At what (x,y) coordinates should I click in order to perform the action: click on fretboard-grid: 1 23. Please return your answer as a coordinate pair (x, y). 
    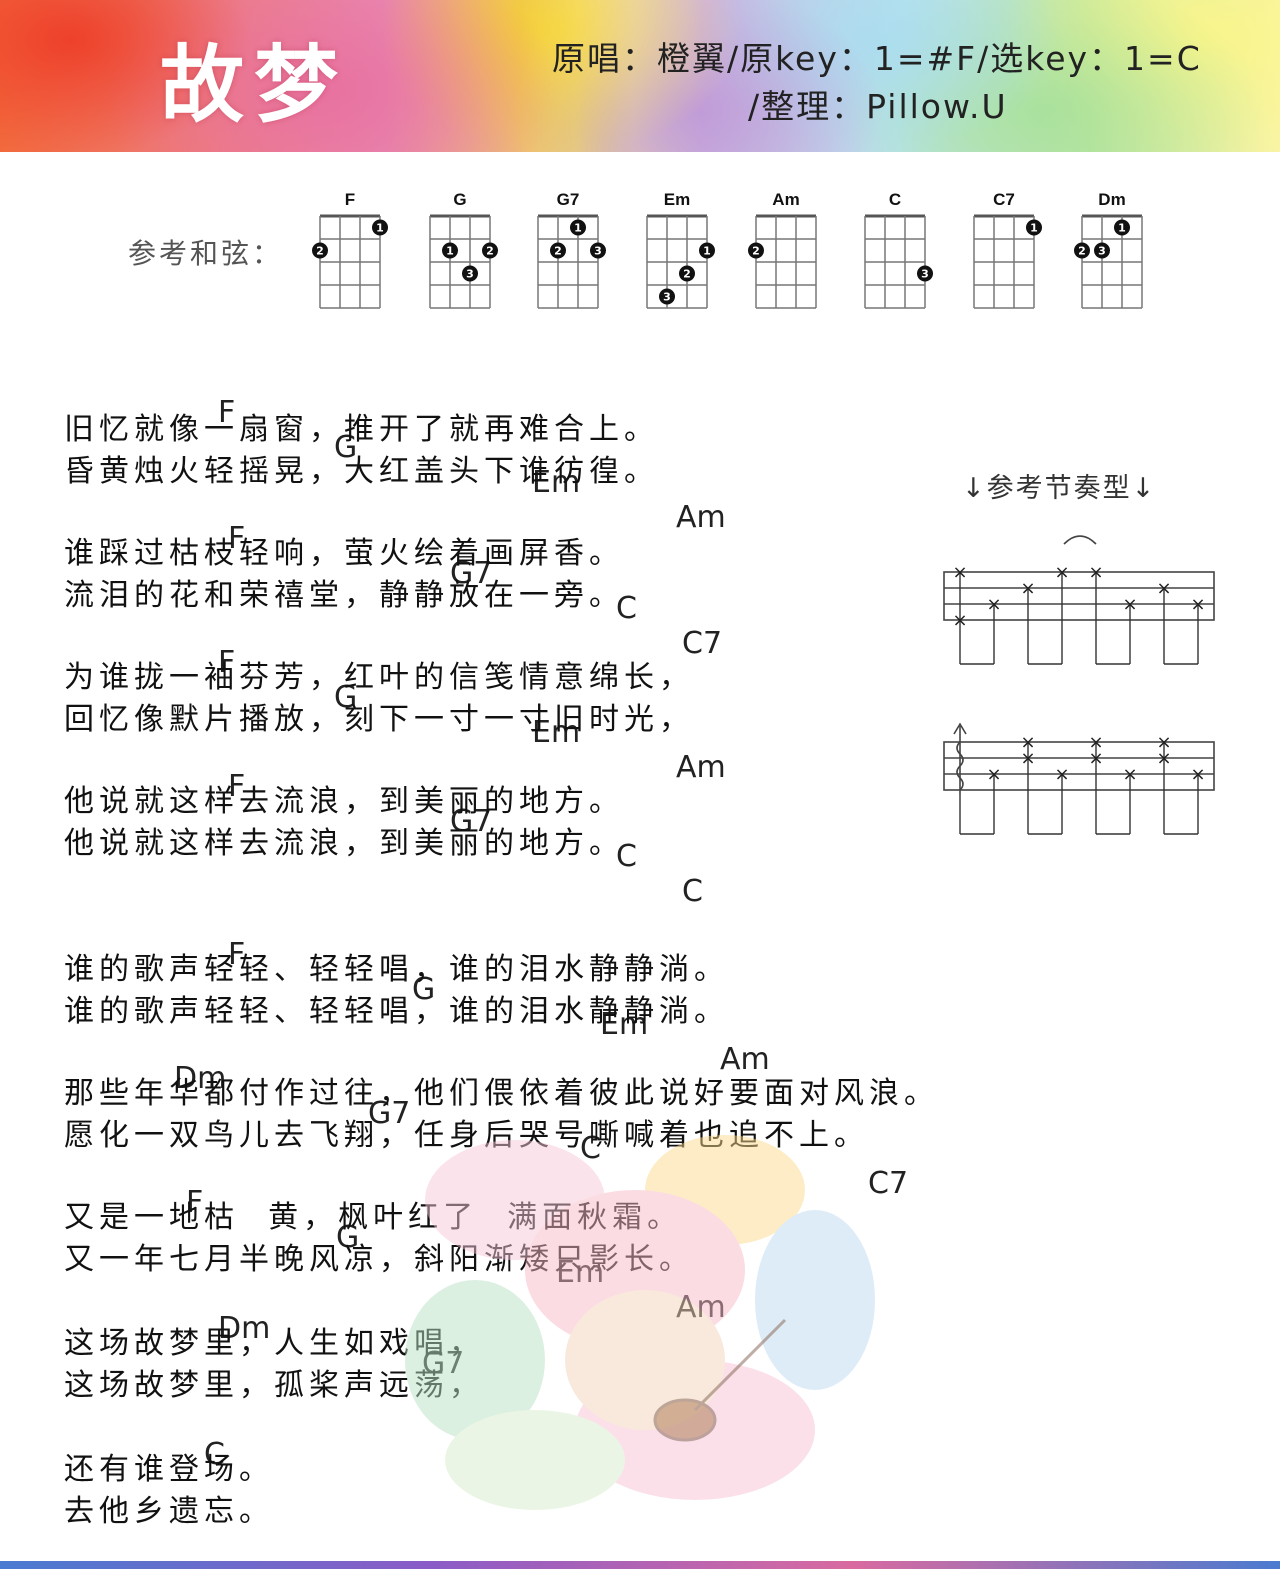
    Looking at the image, I should click on (463, 261).